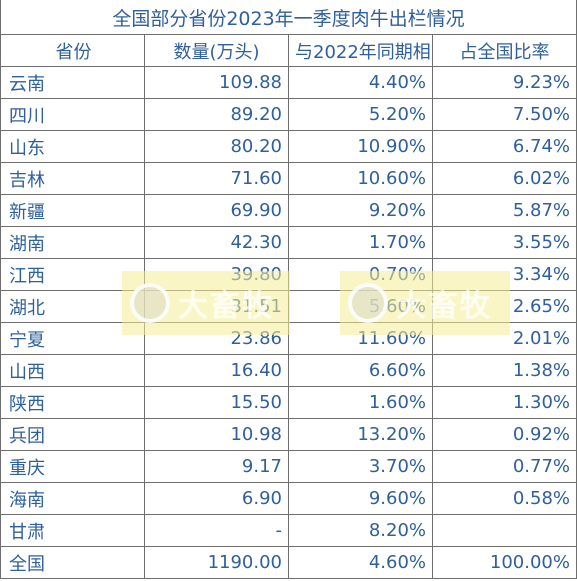  I want to click on table-row: 吉林 71.60 10.60% 6.02%, so click(288, 178).